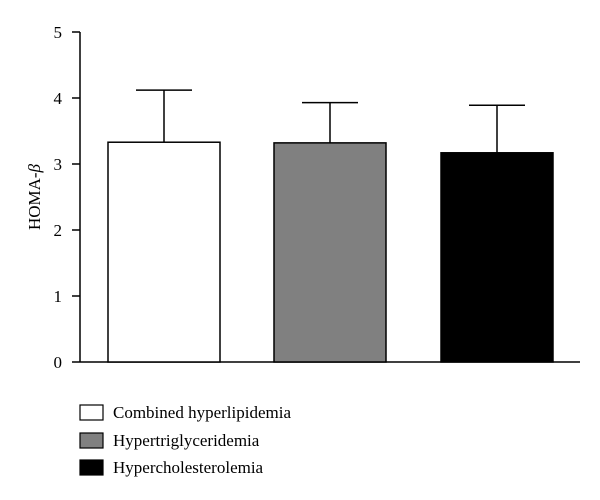  I want to click on y-ticks: 0 1 2 3 4 5, so click(67, 197).